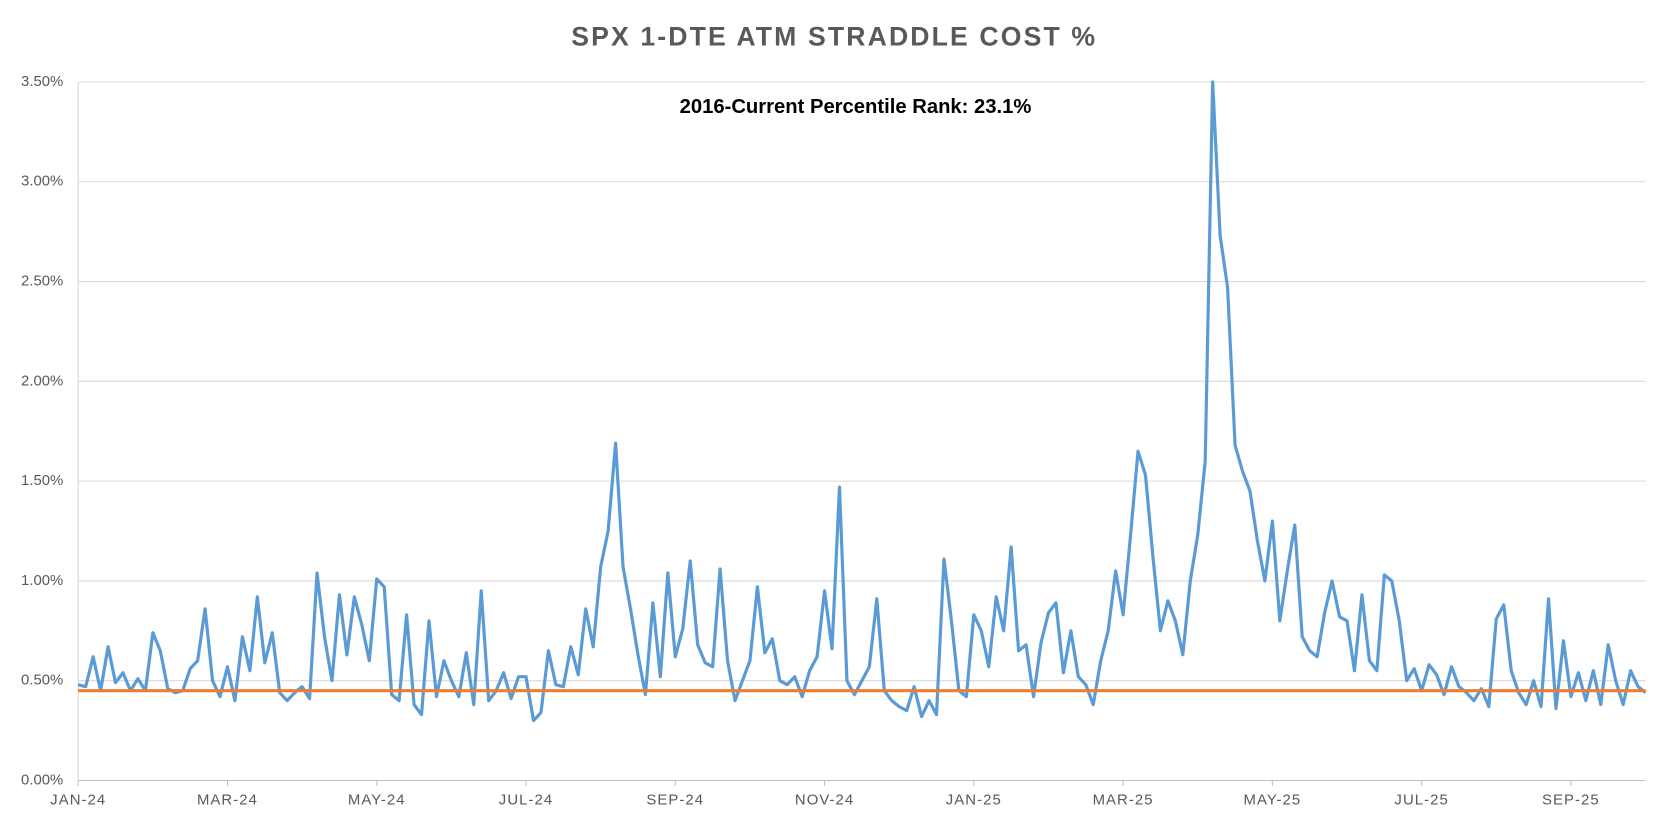 Image resolution: width=1662 pixels, height=822 pixels. What do you see at coordinates (42, 681) in the screenshot?
I see `y-tick-label: 0.50%` at bounding box center [42, 681].